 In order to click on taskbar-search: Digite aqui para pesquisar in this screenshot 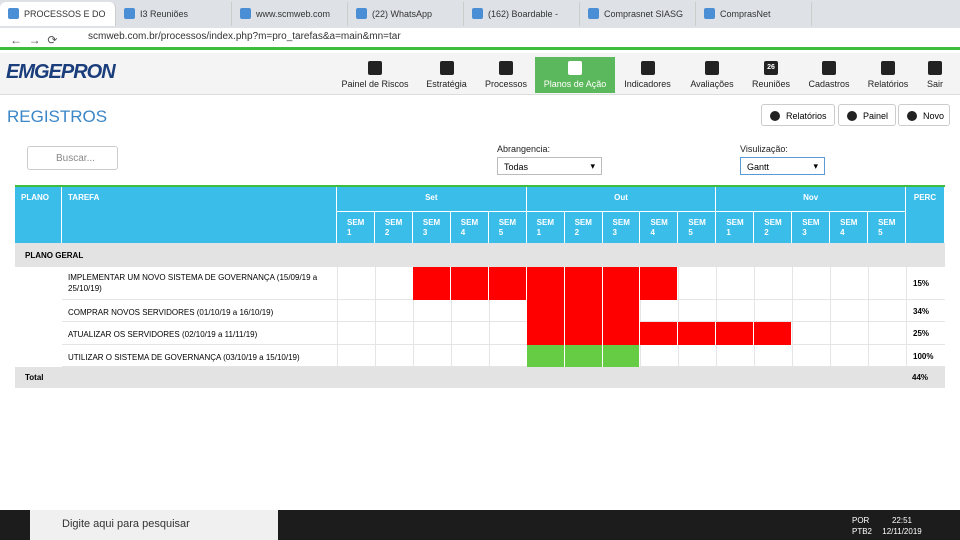, I will do `click(154, 525)`.